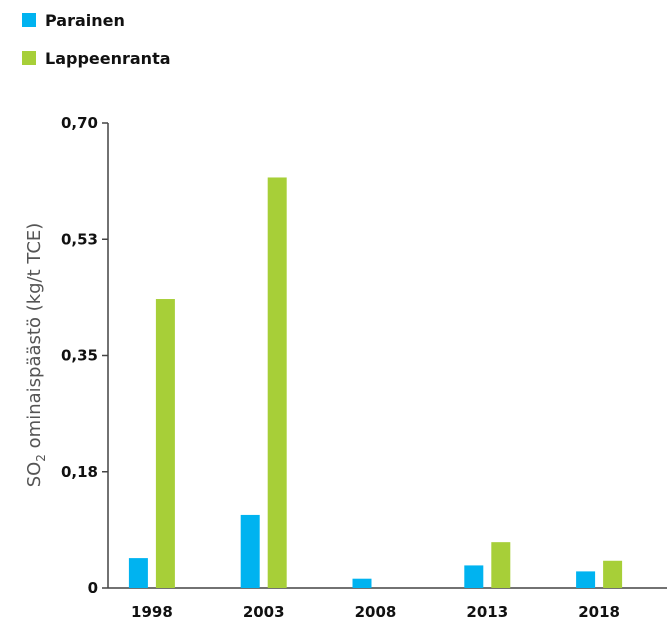  Describe the element at coordinates (79, 356) in the screenshot. I see `y-tick-label: 0,35` at that location.